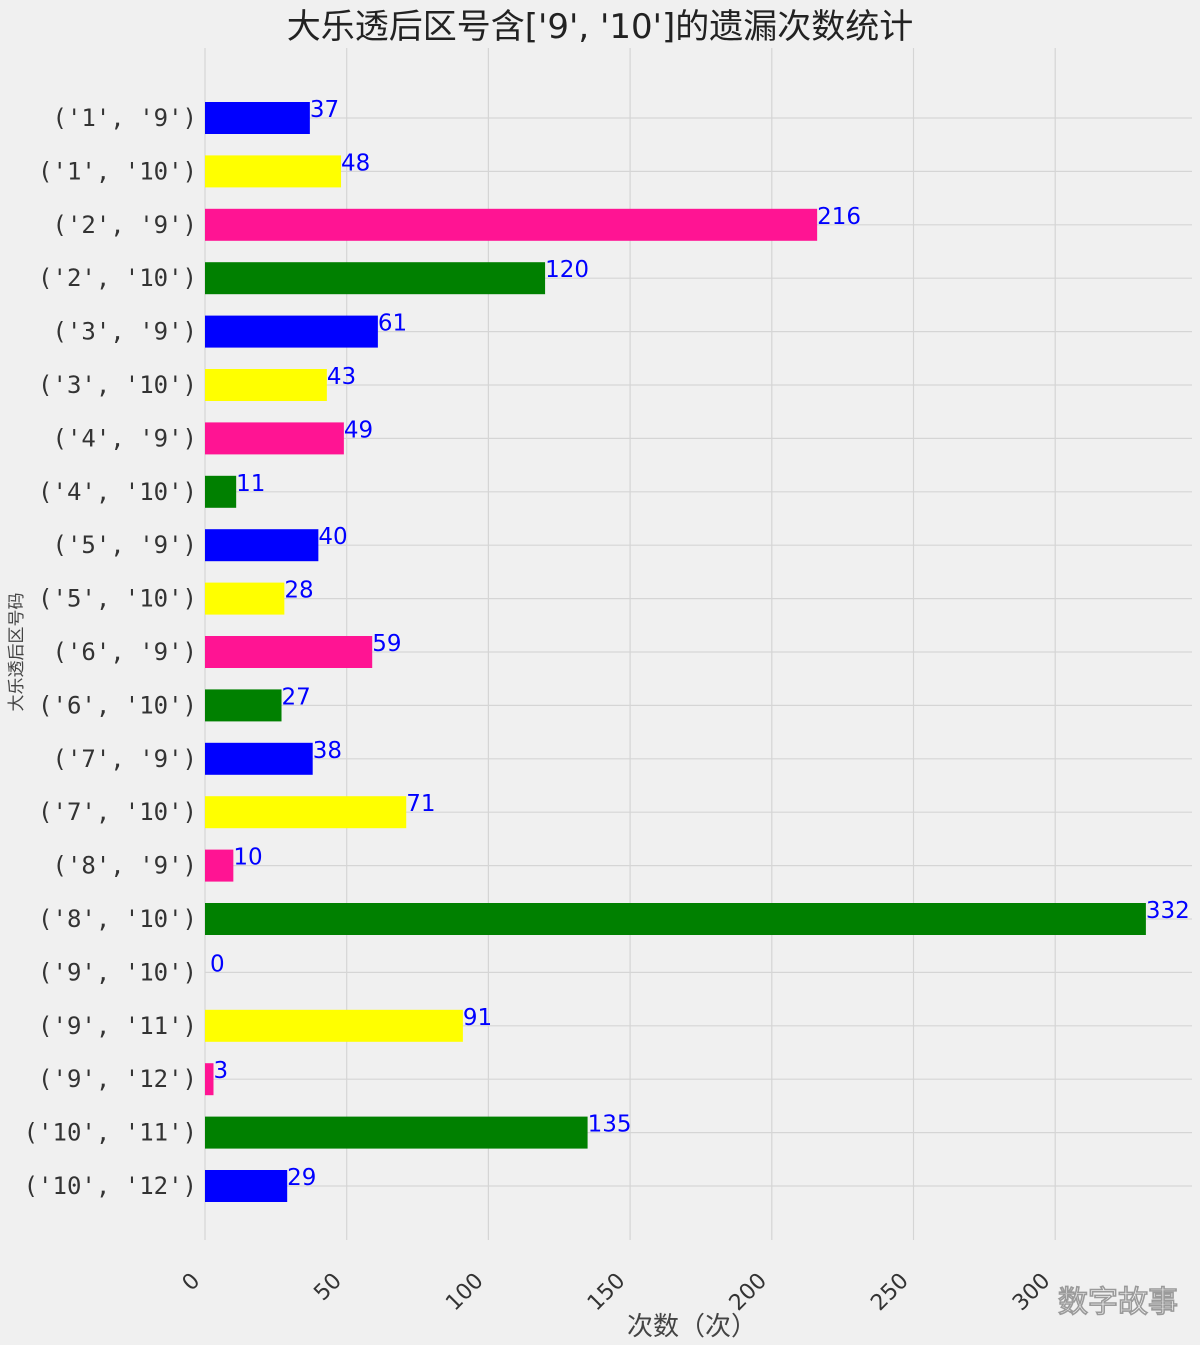  I want to click on data-label: 216, so click(839, 217).